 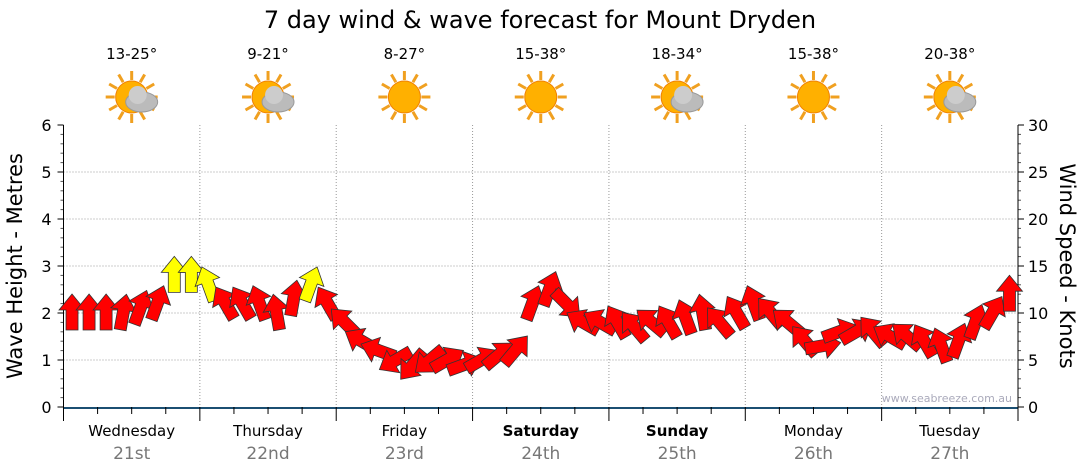 What do you see at coordinates (15, 266) in the screenshot?
I see `y-axis-label: Wave Height - Metres` at bounding box center [15, 266].